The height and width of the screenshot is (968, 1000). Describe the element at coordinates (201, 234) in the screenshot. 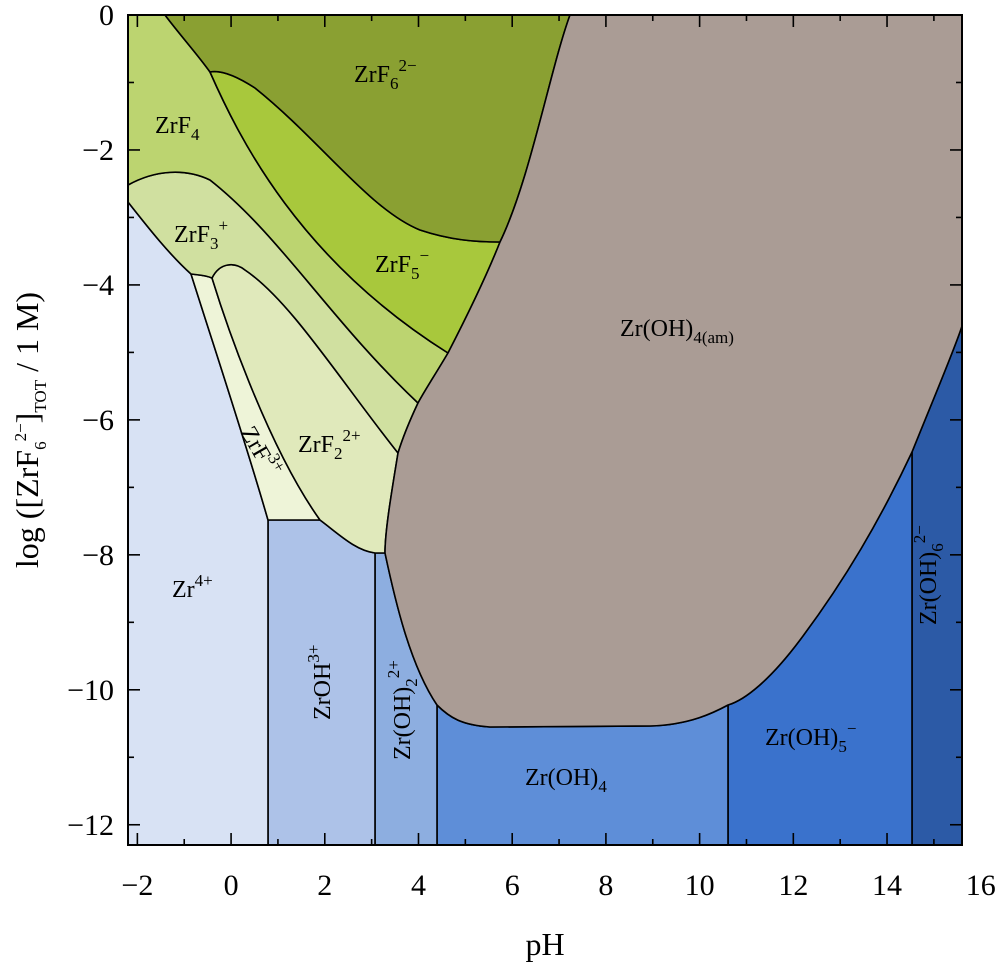

I see `region-label-zrf3-: ZrF3+` at that location.